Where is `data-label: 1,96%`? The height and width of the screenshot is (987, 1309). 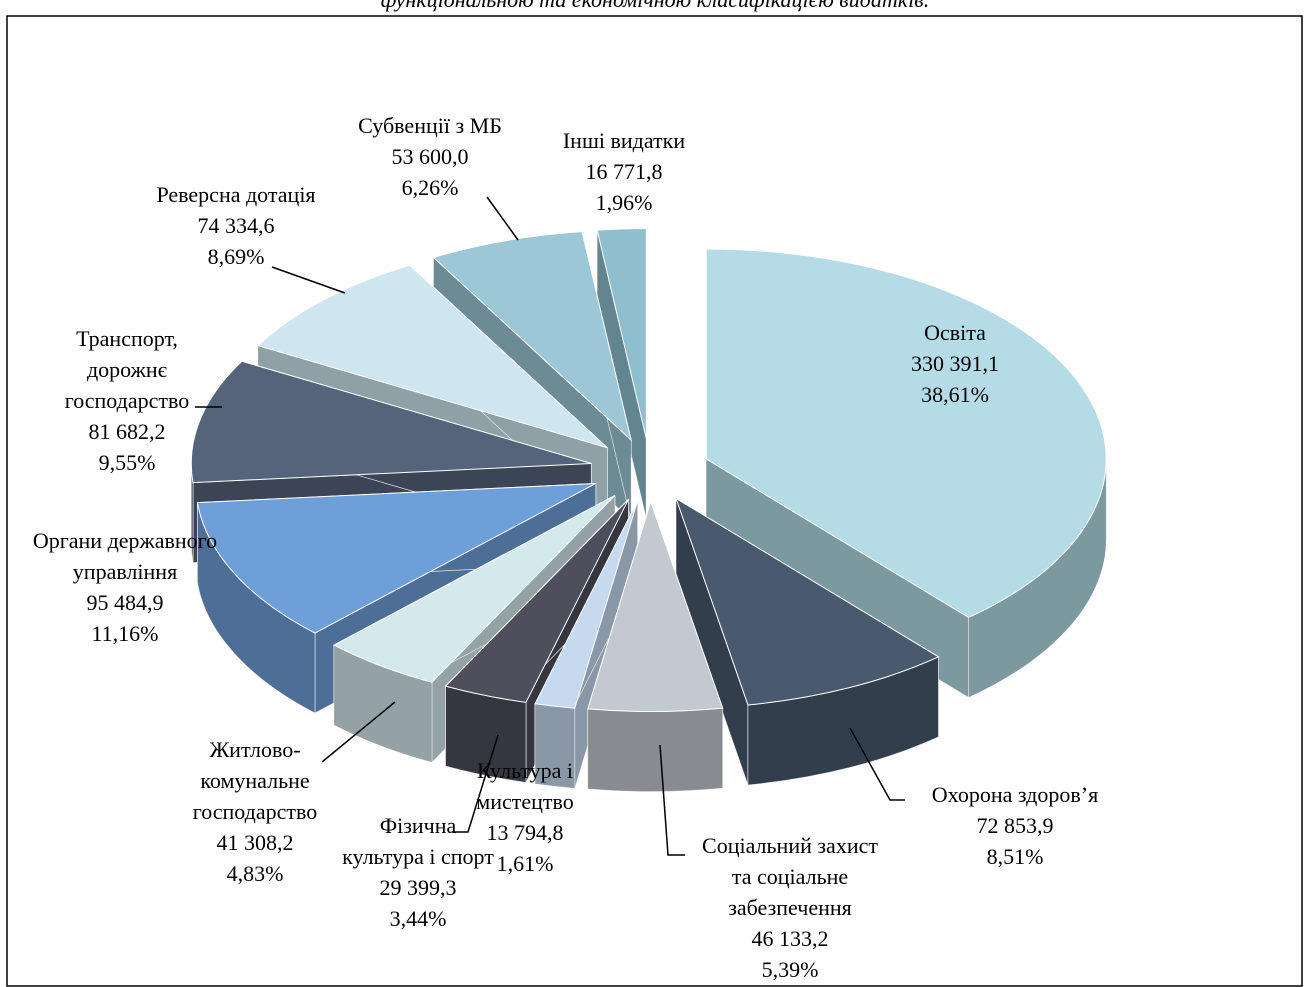
data-label: 1,96% is located at coordinates (624, 202).